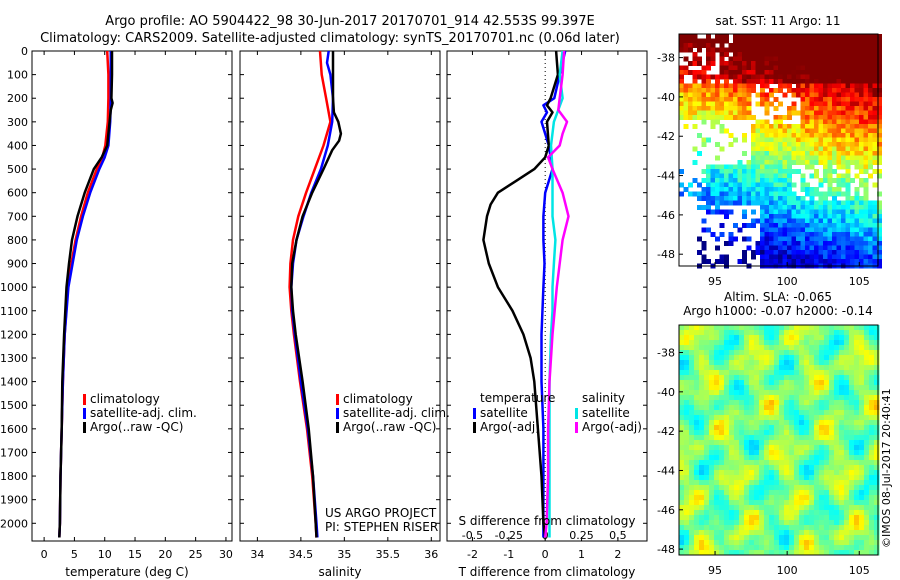 The image size is (900, 580). What do you see at coordinates (581, 535) in the screenshot?
I see `s-tick-label: 0.25` at bounding box center [581, 535].